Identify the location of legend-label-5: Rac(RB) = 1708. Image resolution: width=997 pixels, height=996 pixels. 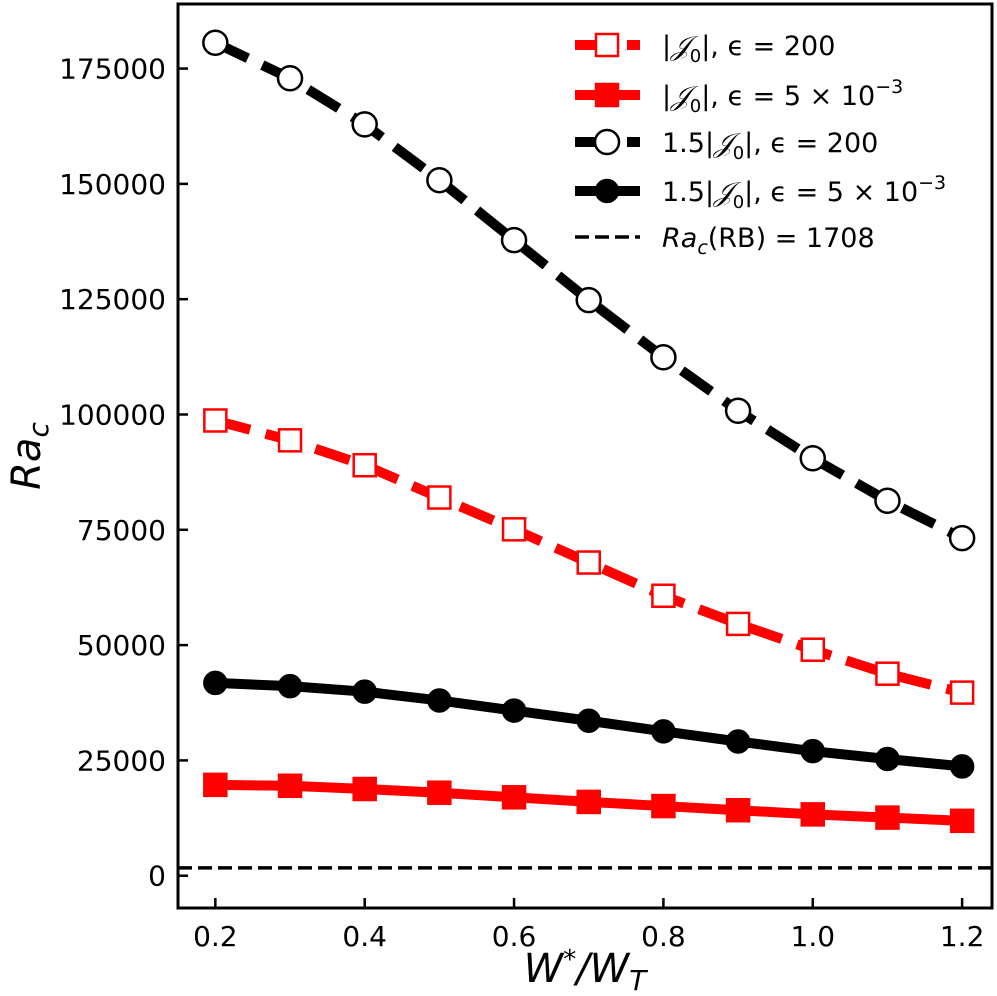
(768, 241).